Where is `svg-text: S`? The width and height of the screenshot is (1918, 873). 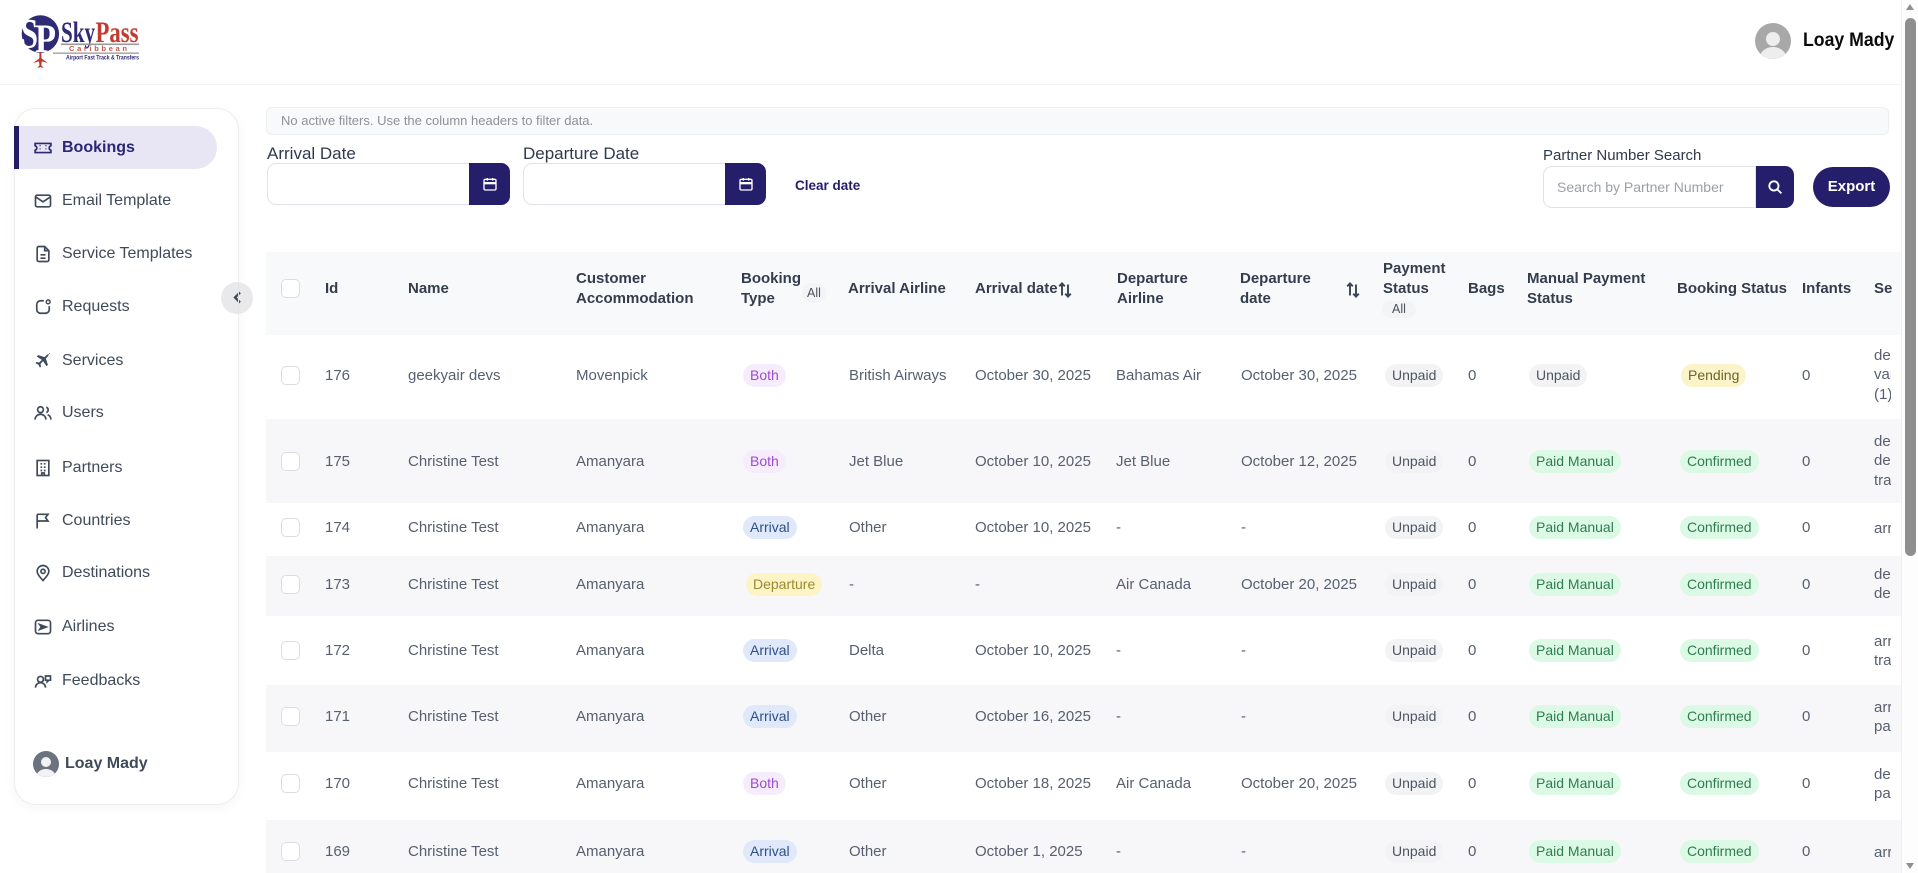 svg-text: S is located at coordinates (29, 35).